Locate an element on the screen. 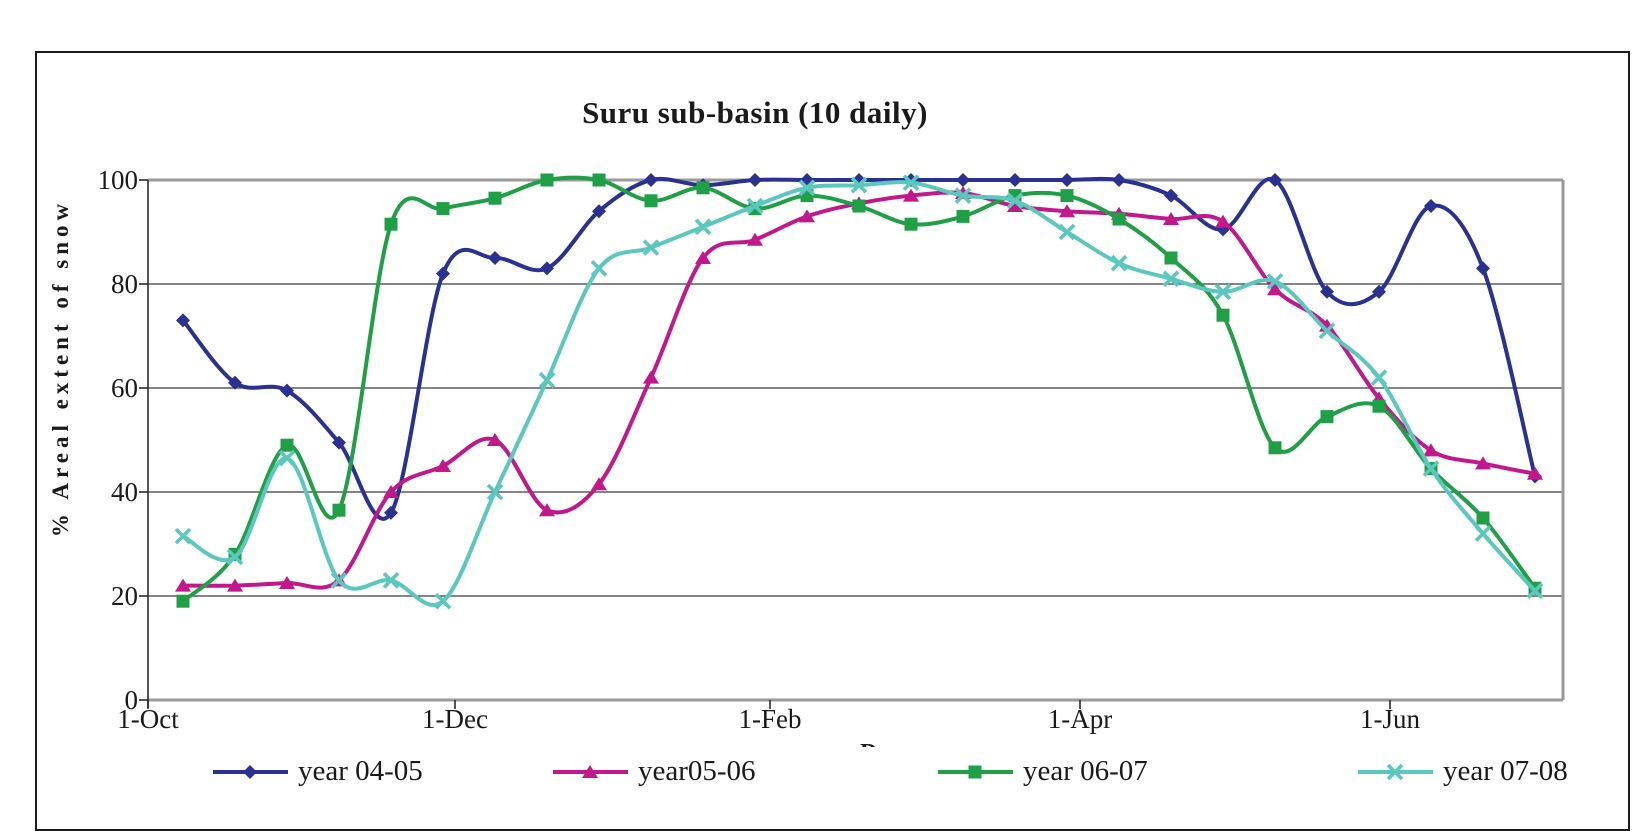 The width and height of the screenshot is (1637, 831). y-tick-label-40: 40 is located at coordinates (124, 492).